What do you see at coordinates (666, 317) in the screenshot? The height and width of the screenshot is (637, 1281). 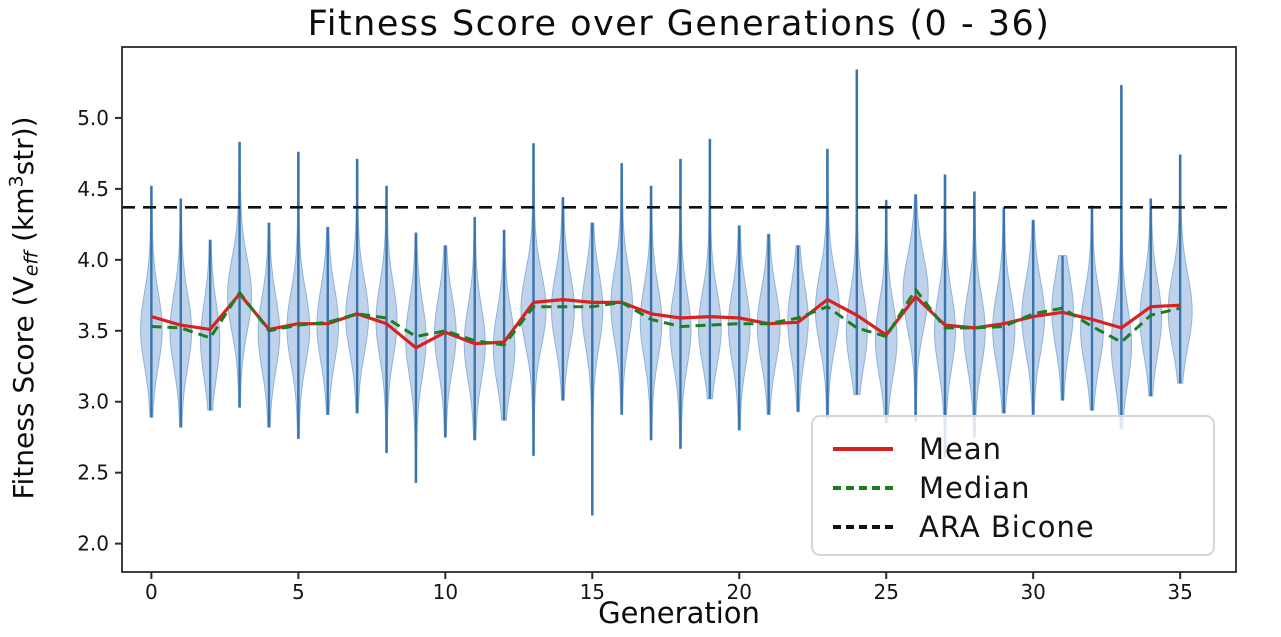 I see `median-line` at bounding box center [666, 317].